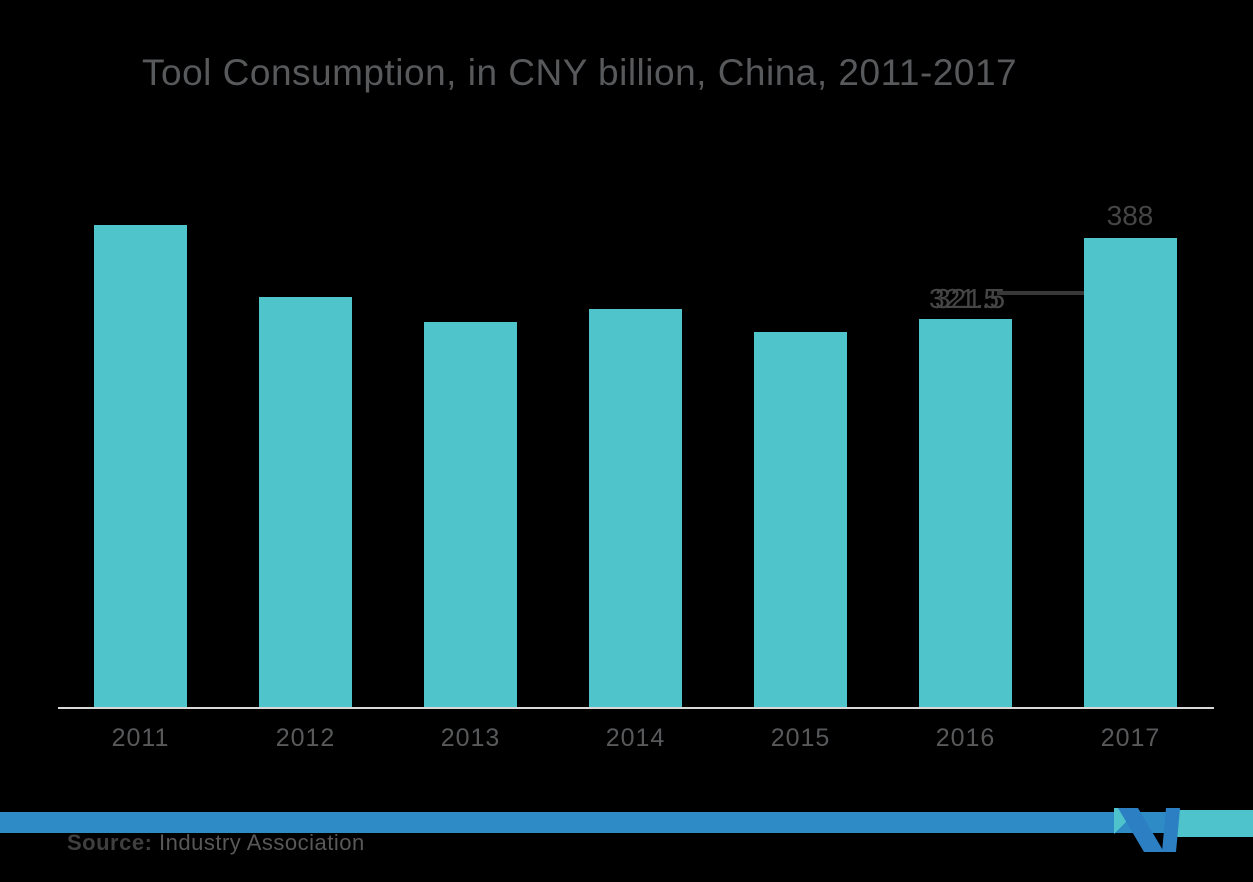  I want to click on data-label-2017: 388, so click(1130, 215).